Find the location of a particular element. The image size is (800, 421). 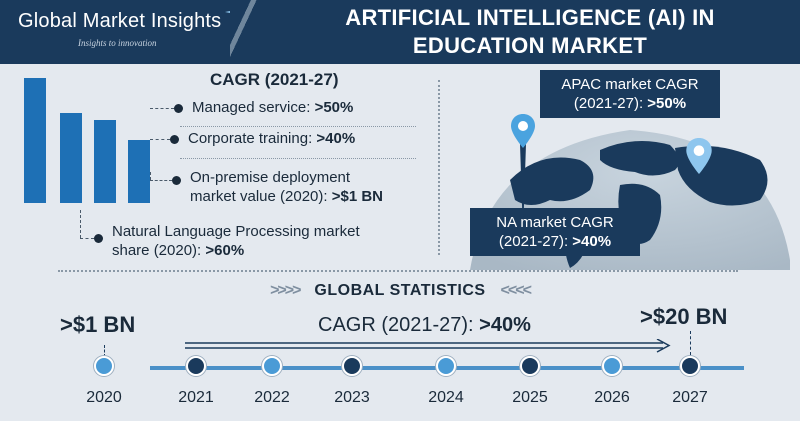

corporate-training-value: >40% is located at coordinates (336, 138).